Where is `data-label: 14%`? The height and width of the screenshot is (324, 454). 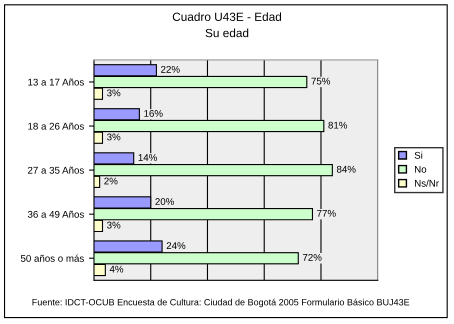 data-label: 14% is located at coordinates (147, 157).